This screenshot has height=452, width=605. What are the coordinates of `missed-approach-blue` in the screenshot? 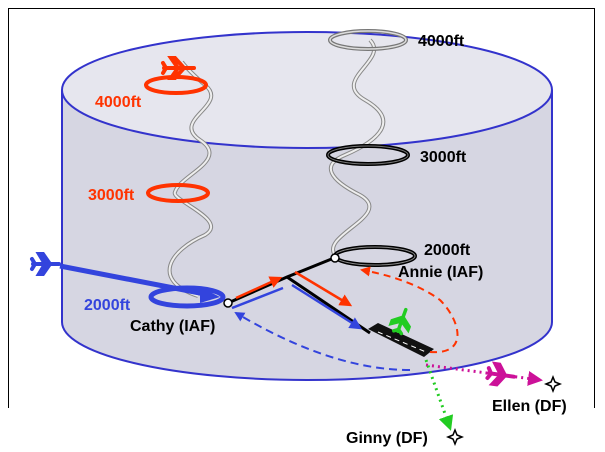 It's located at (322, 341).